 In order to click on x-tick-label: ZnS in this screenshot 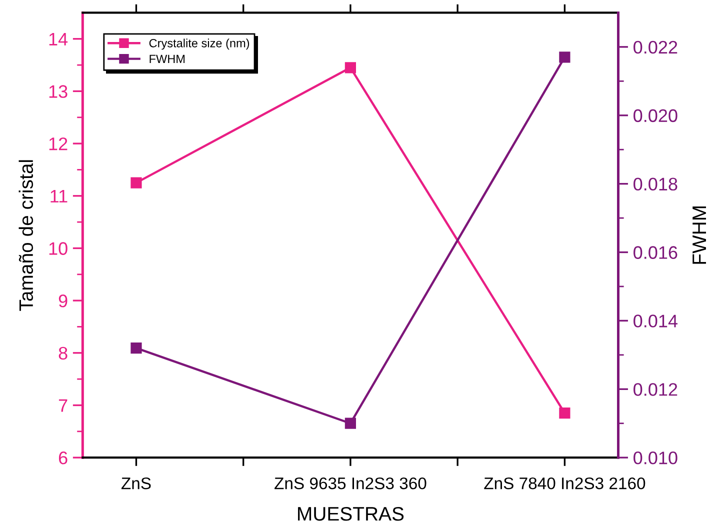, I will do `click(136, 483)`.